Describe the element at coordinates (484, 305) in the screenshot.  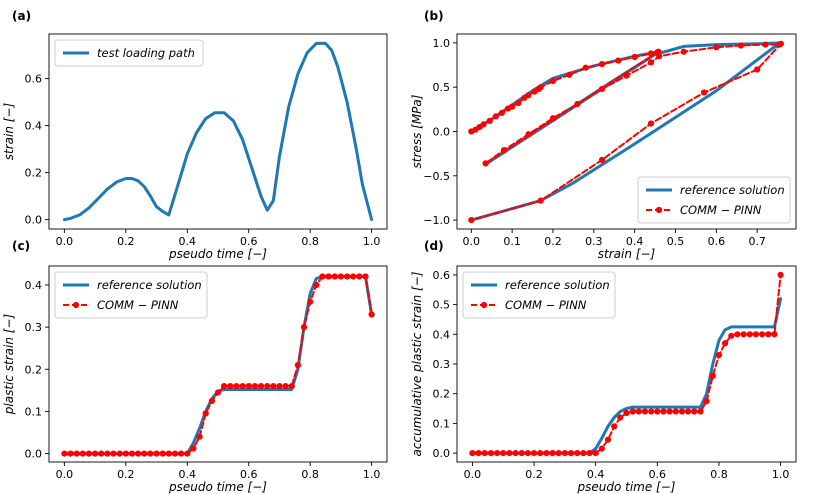
I see `legend-marker` at that location.